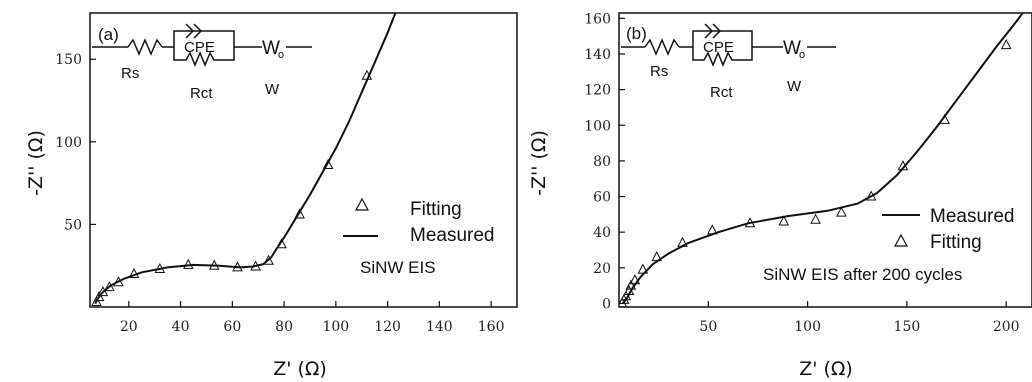 This screenshot has height=382, width=1032. I want to click on panel-b-y-tick-label: 100, so click(597, 126).